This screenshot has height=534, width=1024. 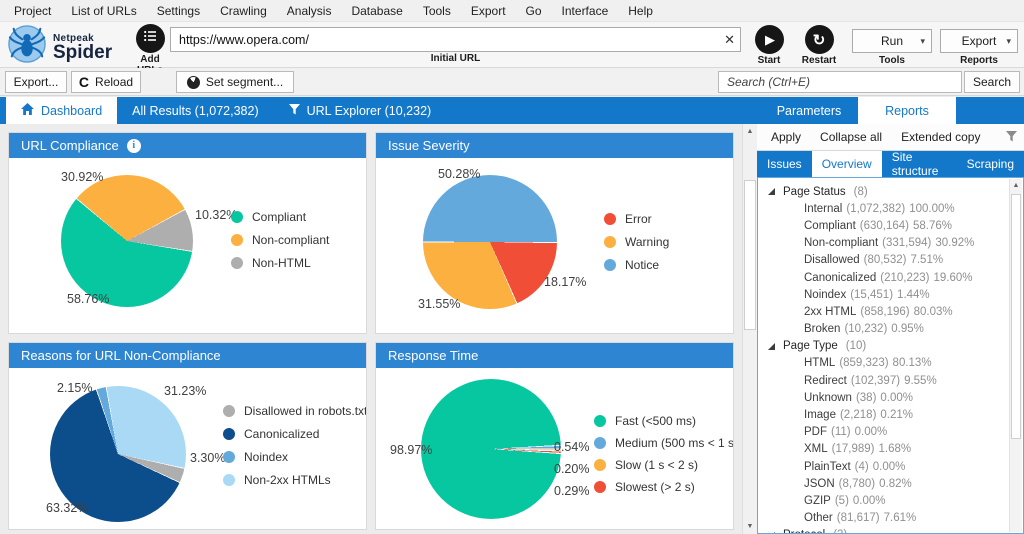 What do you see at coordinates (884, 225) in the screenshot?
I see `tree-item-count: (630,164)` at bounding box center [884, 225].